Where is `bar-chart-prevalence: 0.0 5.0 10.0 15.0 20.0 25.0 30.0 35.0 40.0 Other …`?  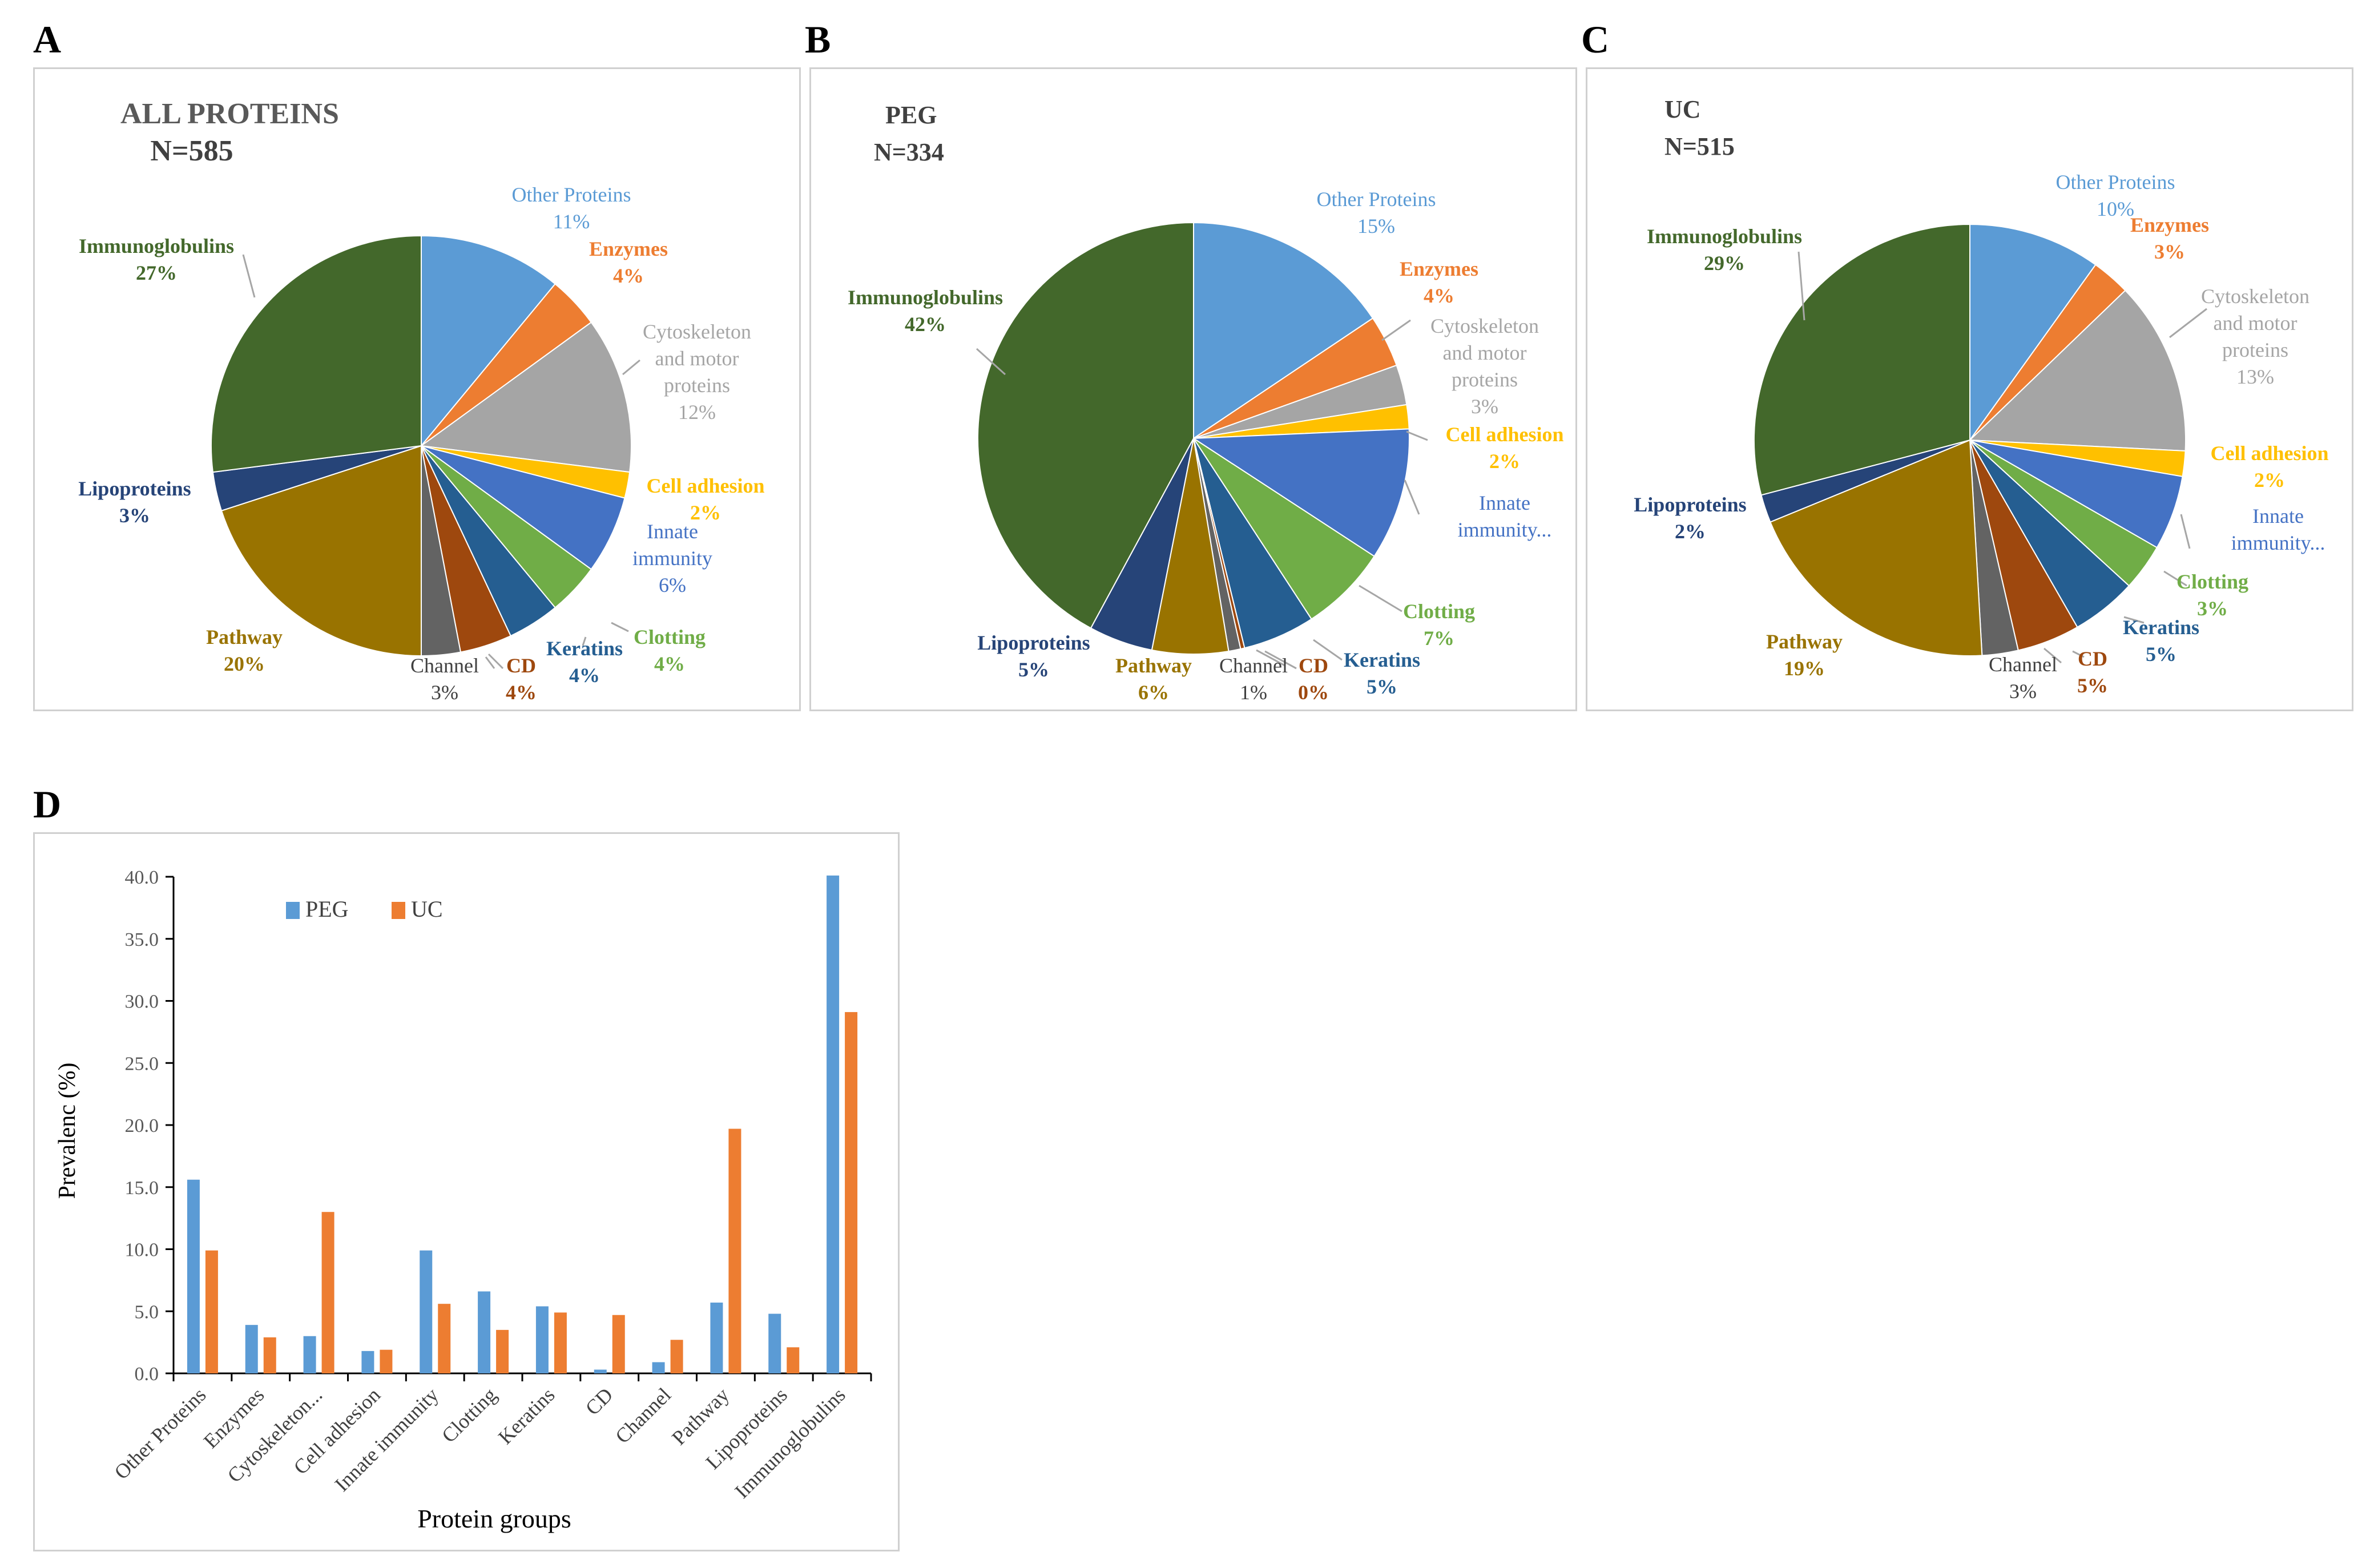 bar-chart-prevalence: 0.0 5.0 10.0 15.0 20.0 25.0 30.0 35.0 40.0 Other … is located at coordinates (463, 1200).